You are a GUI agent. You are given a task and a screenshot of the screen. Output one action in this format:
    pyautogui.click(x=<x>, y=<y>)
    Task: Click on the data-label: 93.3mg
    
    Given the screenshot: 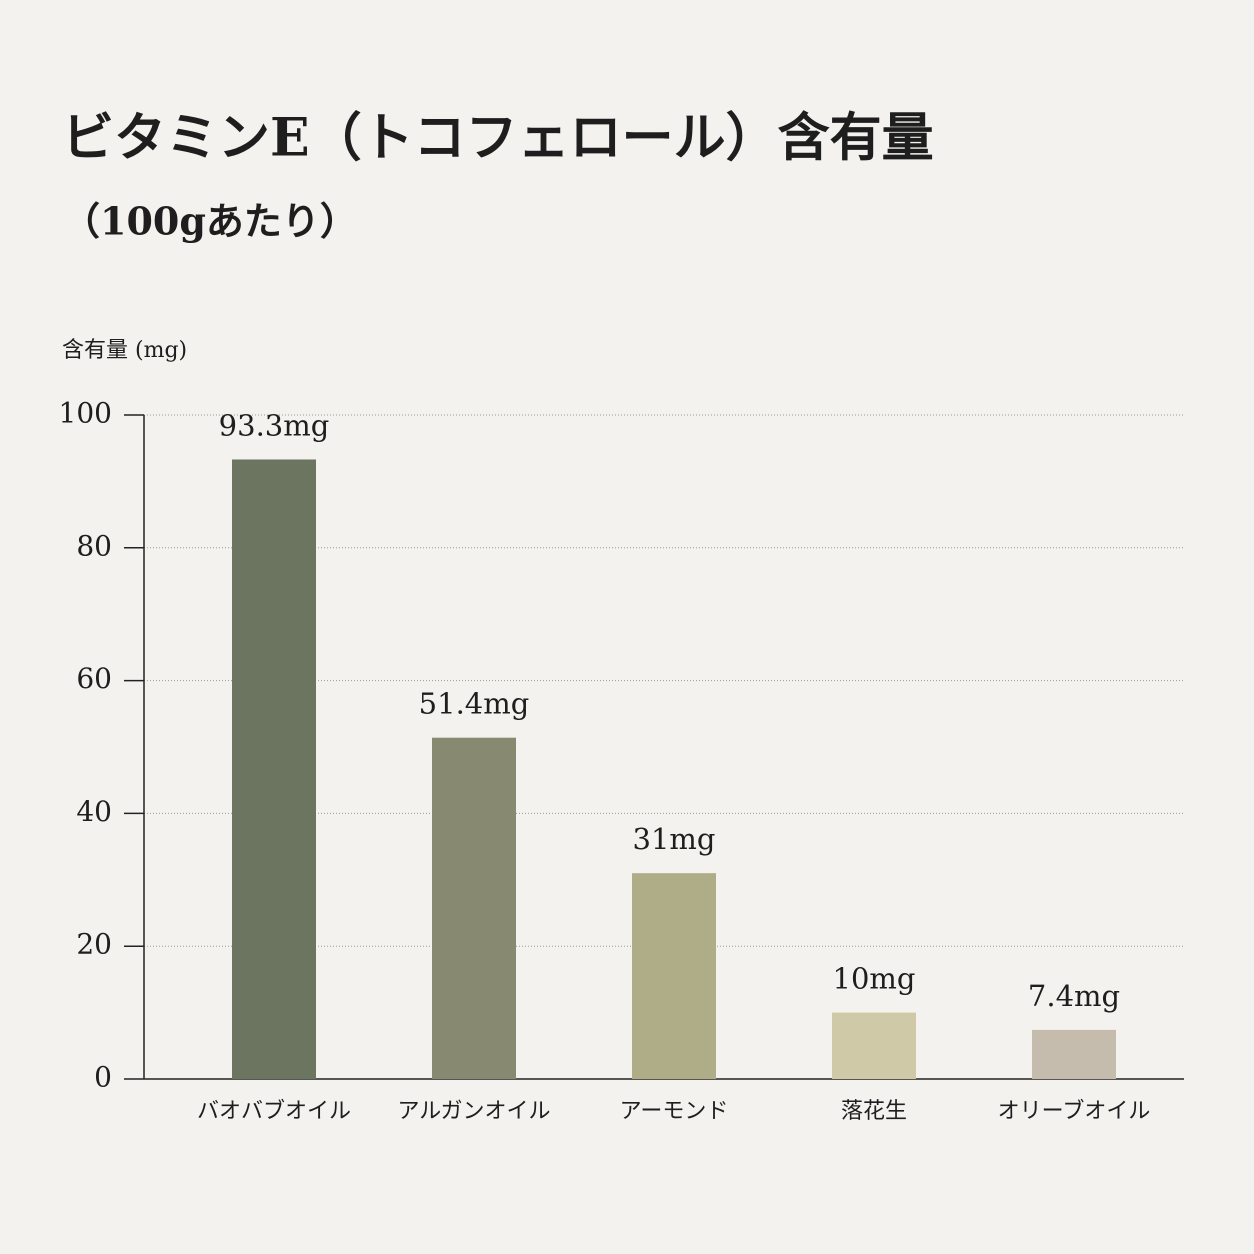 What is the action you would take?
    pyautogui.click(x=274, y=425)
    